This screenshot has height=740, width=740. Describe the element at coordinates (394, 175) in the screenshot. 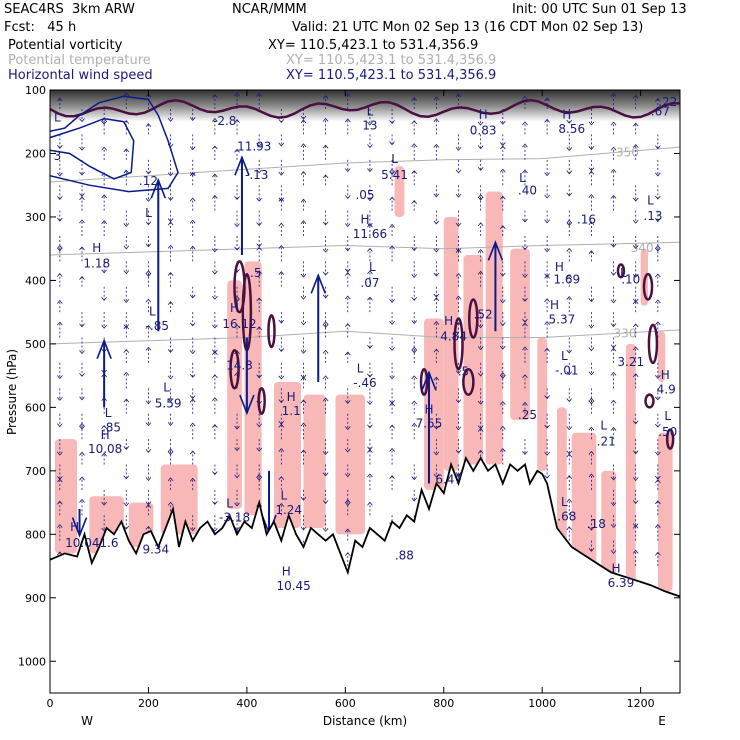

I see `speed-label: 5.41` at that location.